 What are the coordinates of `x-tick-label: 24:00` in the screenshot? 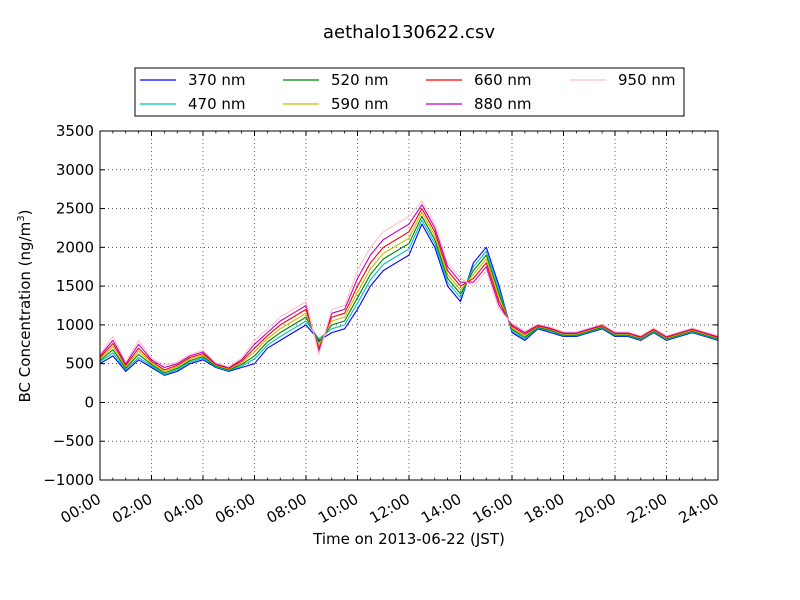 It's located at (699, 508).